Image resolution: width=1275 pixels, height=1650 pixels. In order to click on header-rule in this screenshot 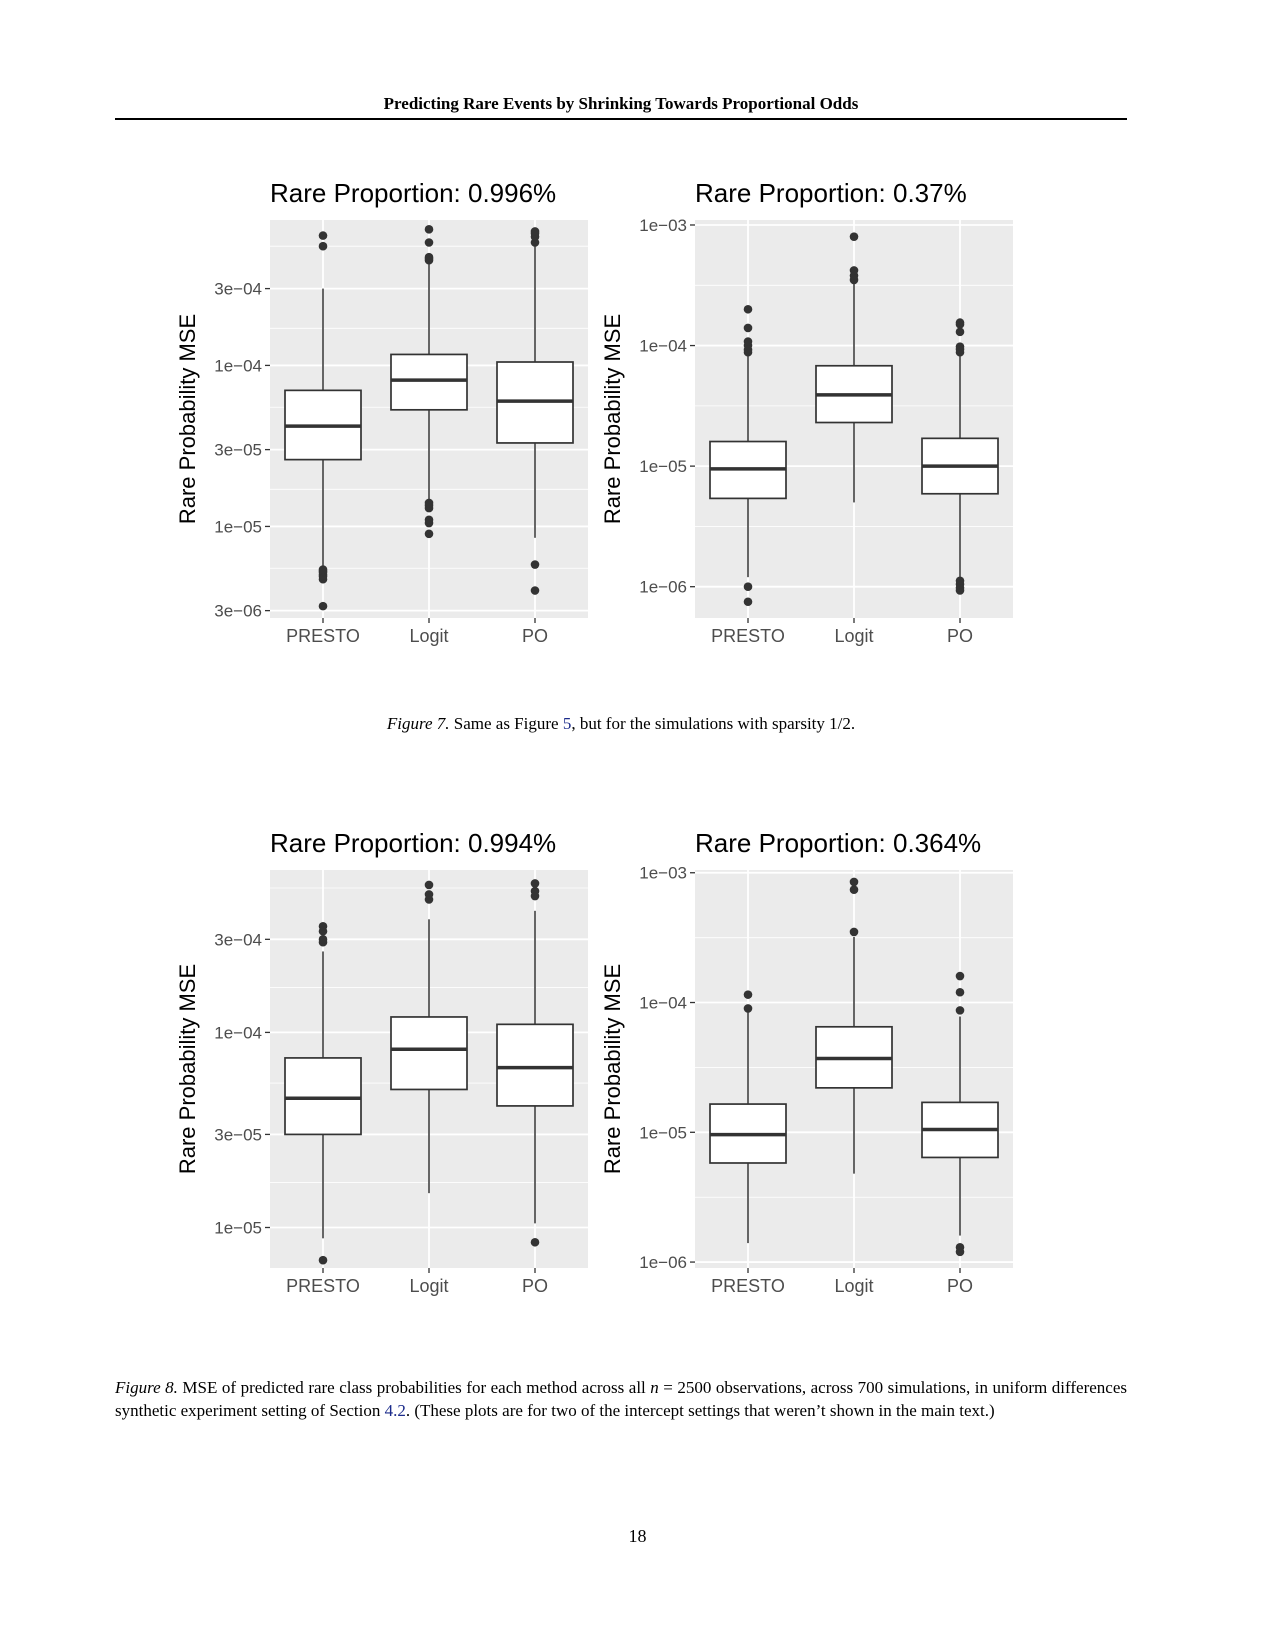, I will do `click(621, 119)`.